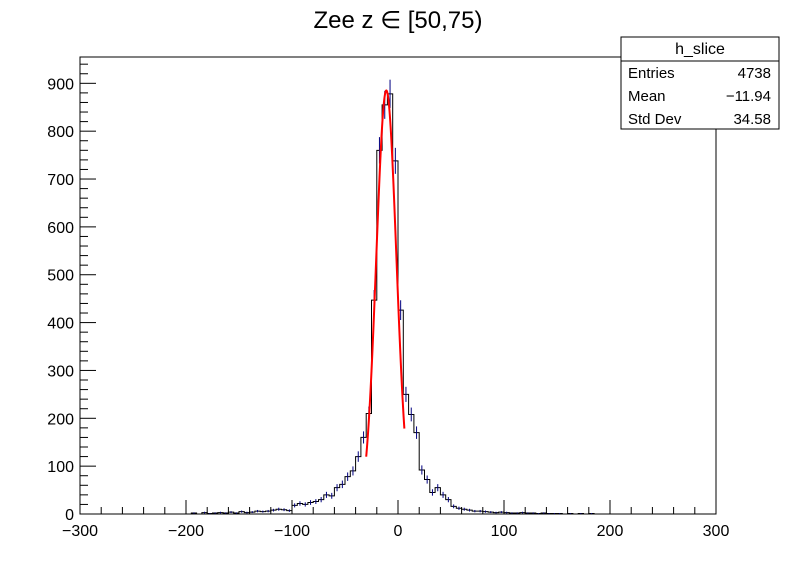 This screenshot has height=572, width=796. I want to click on y-tick-label: 500, so click(60, 276).